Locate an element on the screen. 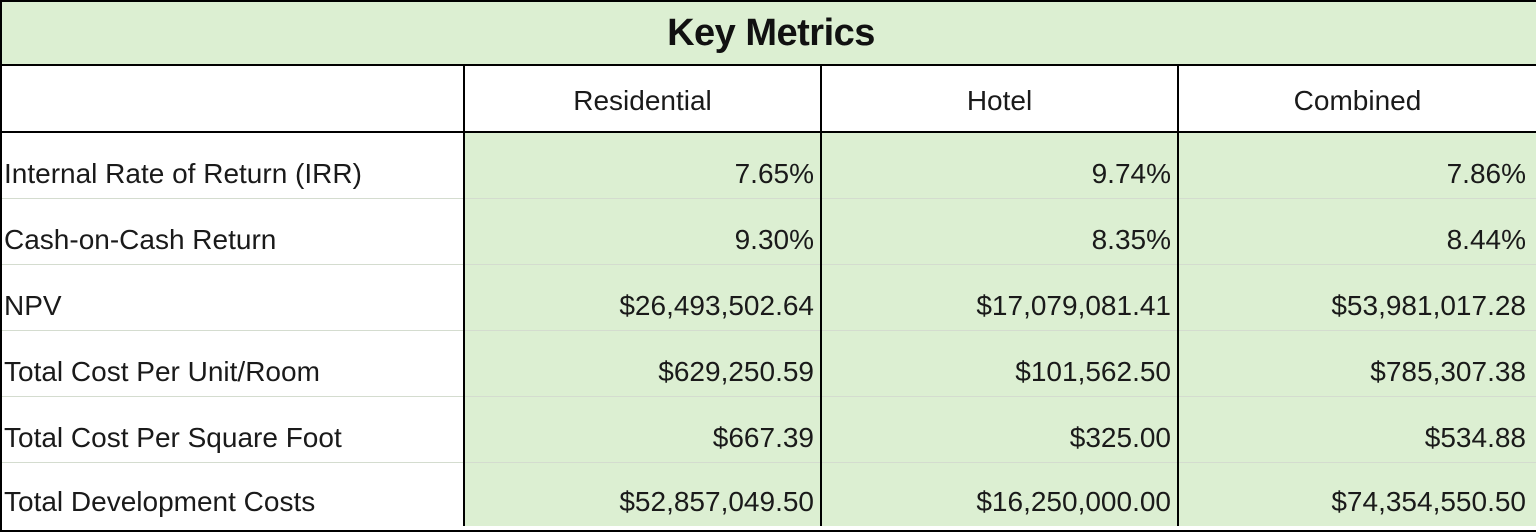 Image resolution: width=1536 pixels, height=532 pixels. cell-cpu-combined: $785,307.38 is located at coordinates (1356, 363).